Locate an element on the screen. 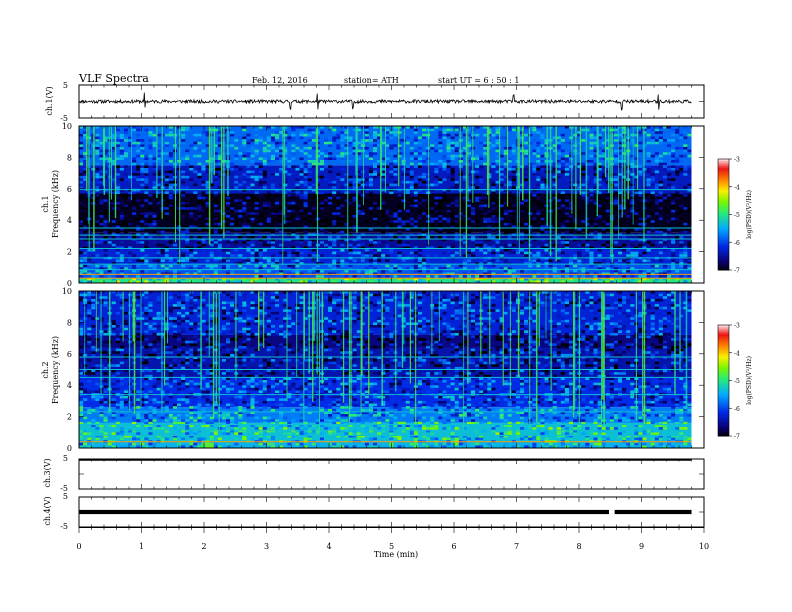 The width and height of the screenshot is (792, 612). plot-title: VLF Spectra is located at coordinates (114, 78).